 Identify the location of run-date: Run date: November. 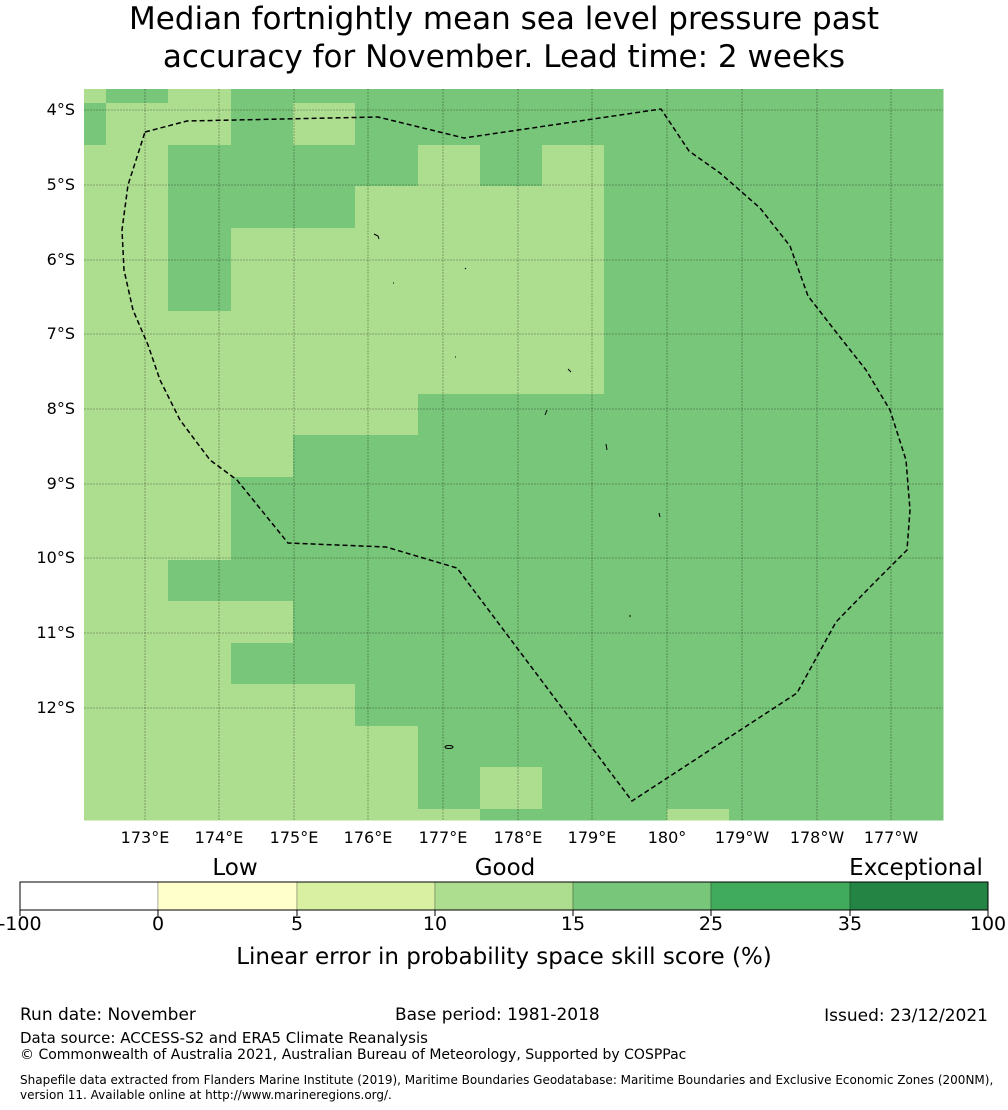
(108, 1015).